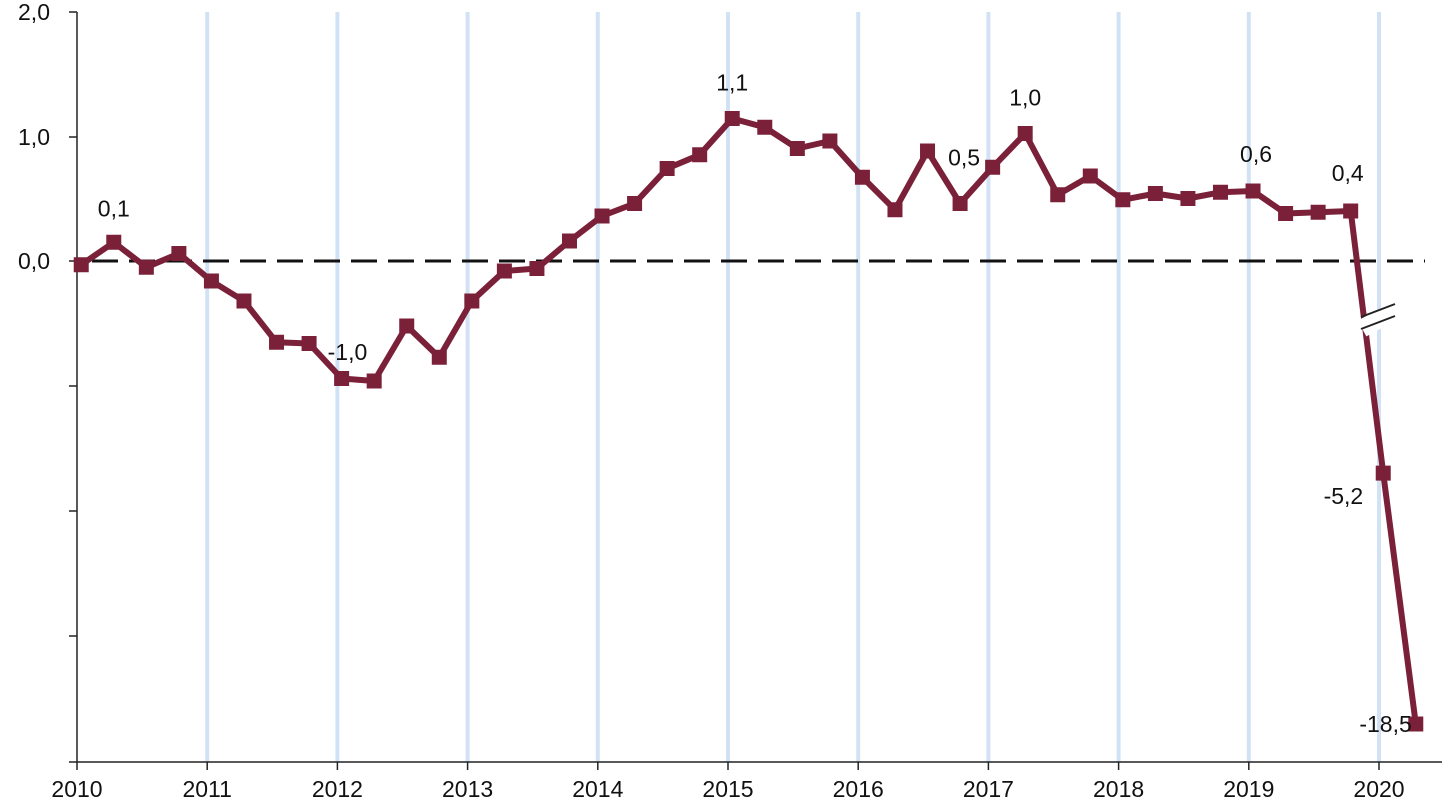  Describe the element at coordinates (1378, 789) in the screenshot. I see `x-tick-label-2020: 2020` at that location.